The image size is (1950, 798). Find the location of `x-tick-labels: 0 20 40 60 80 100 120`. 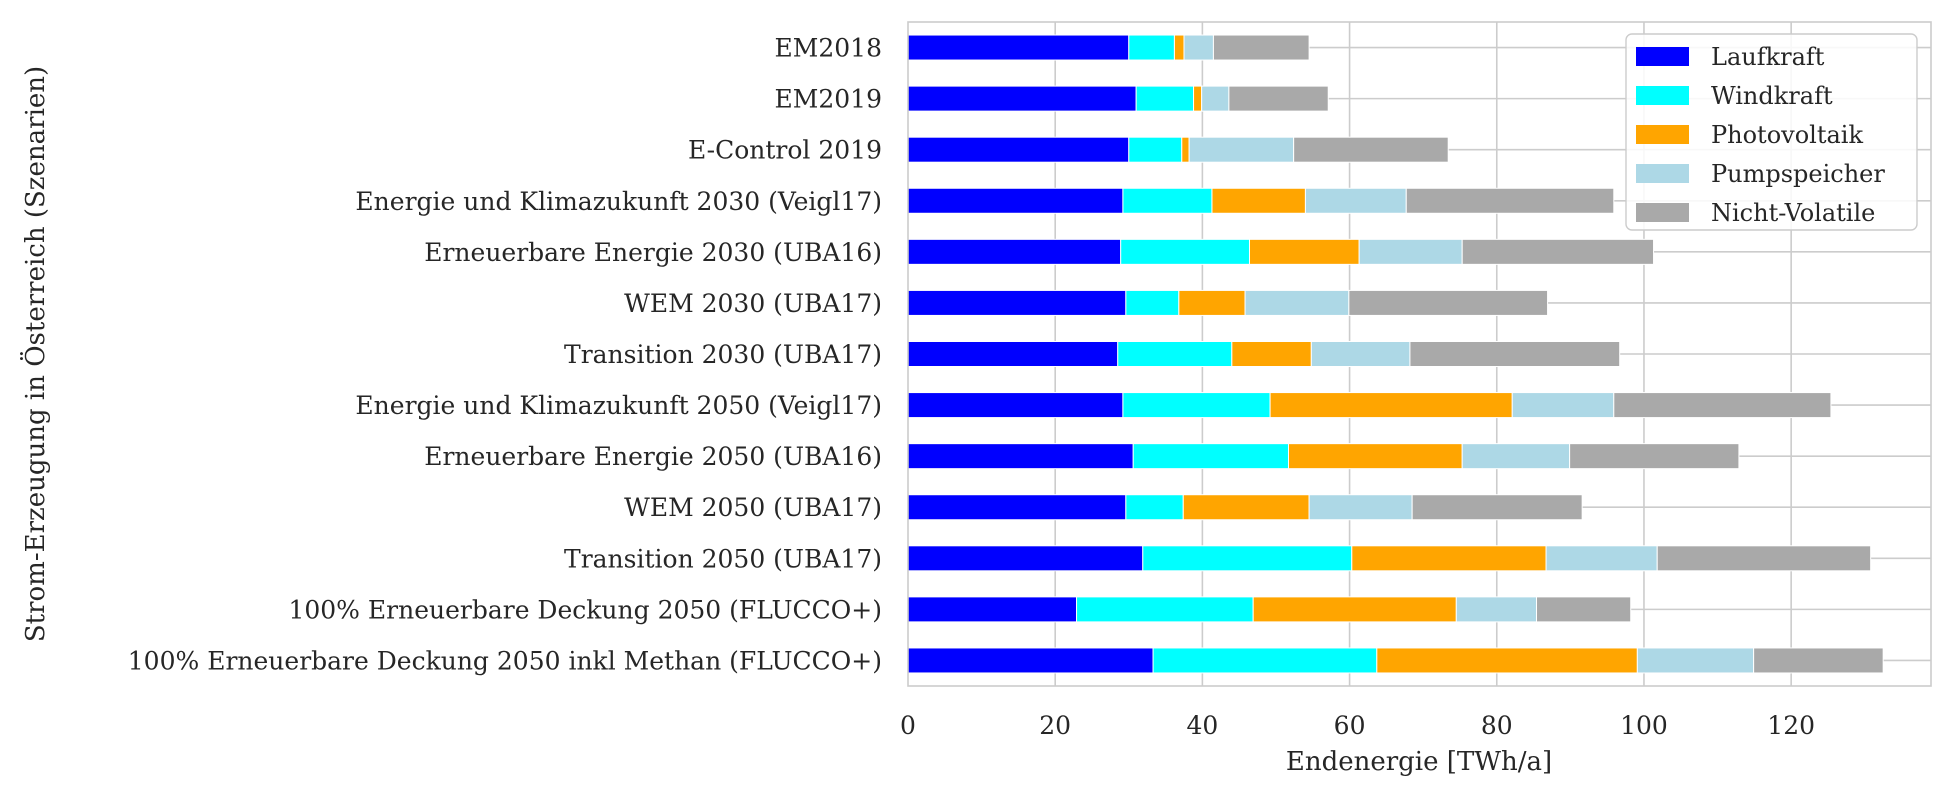

x-tick-labels: 0 20 40 60 80 100 120 is located at coordinates (1357, 725).